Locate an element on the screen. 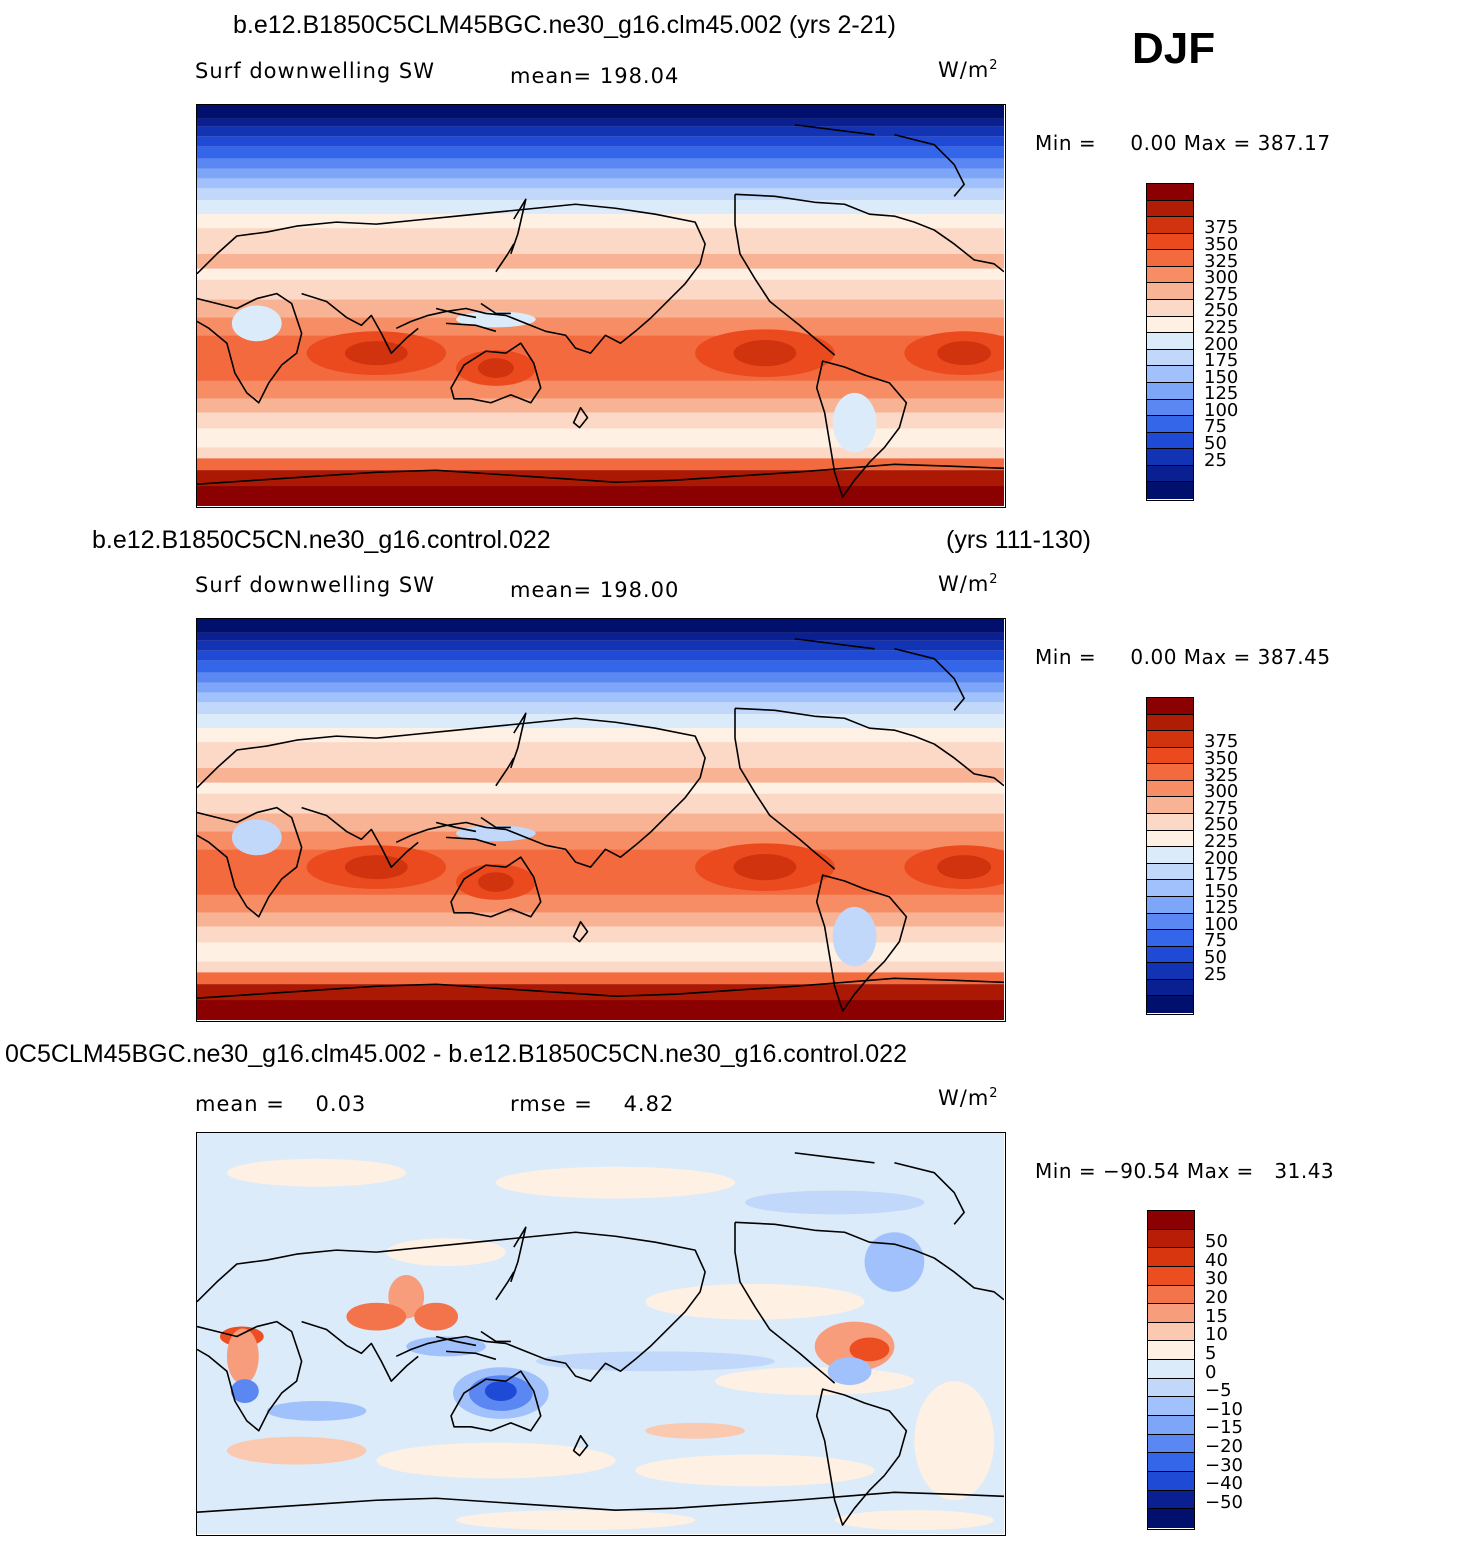  colorbar-label: 300 is located at coordinates (1221, 792).